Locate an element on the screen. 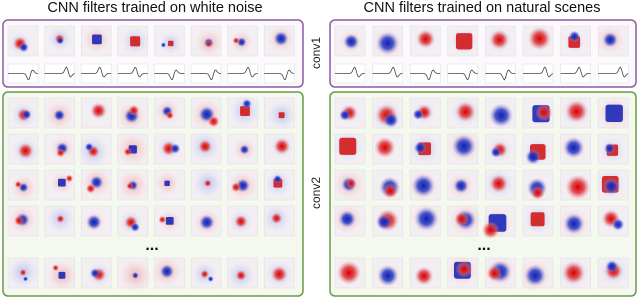 Image resolution: width=640 pixels, height=299 pixels. conv1-box-right is located at coordinates (483, 53).